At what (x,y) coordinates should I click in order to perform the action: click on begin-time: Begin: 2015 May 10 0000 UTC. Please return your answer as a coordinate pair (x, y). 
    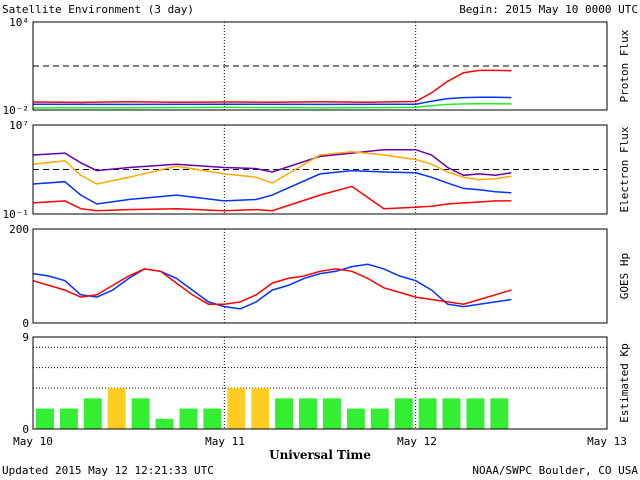
    Looking at the image, I should click on (548, 9).